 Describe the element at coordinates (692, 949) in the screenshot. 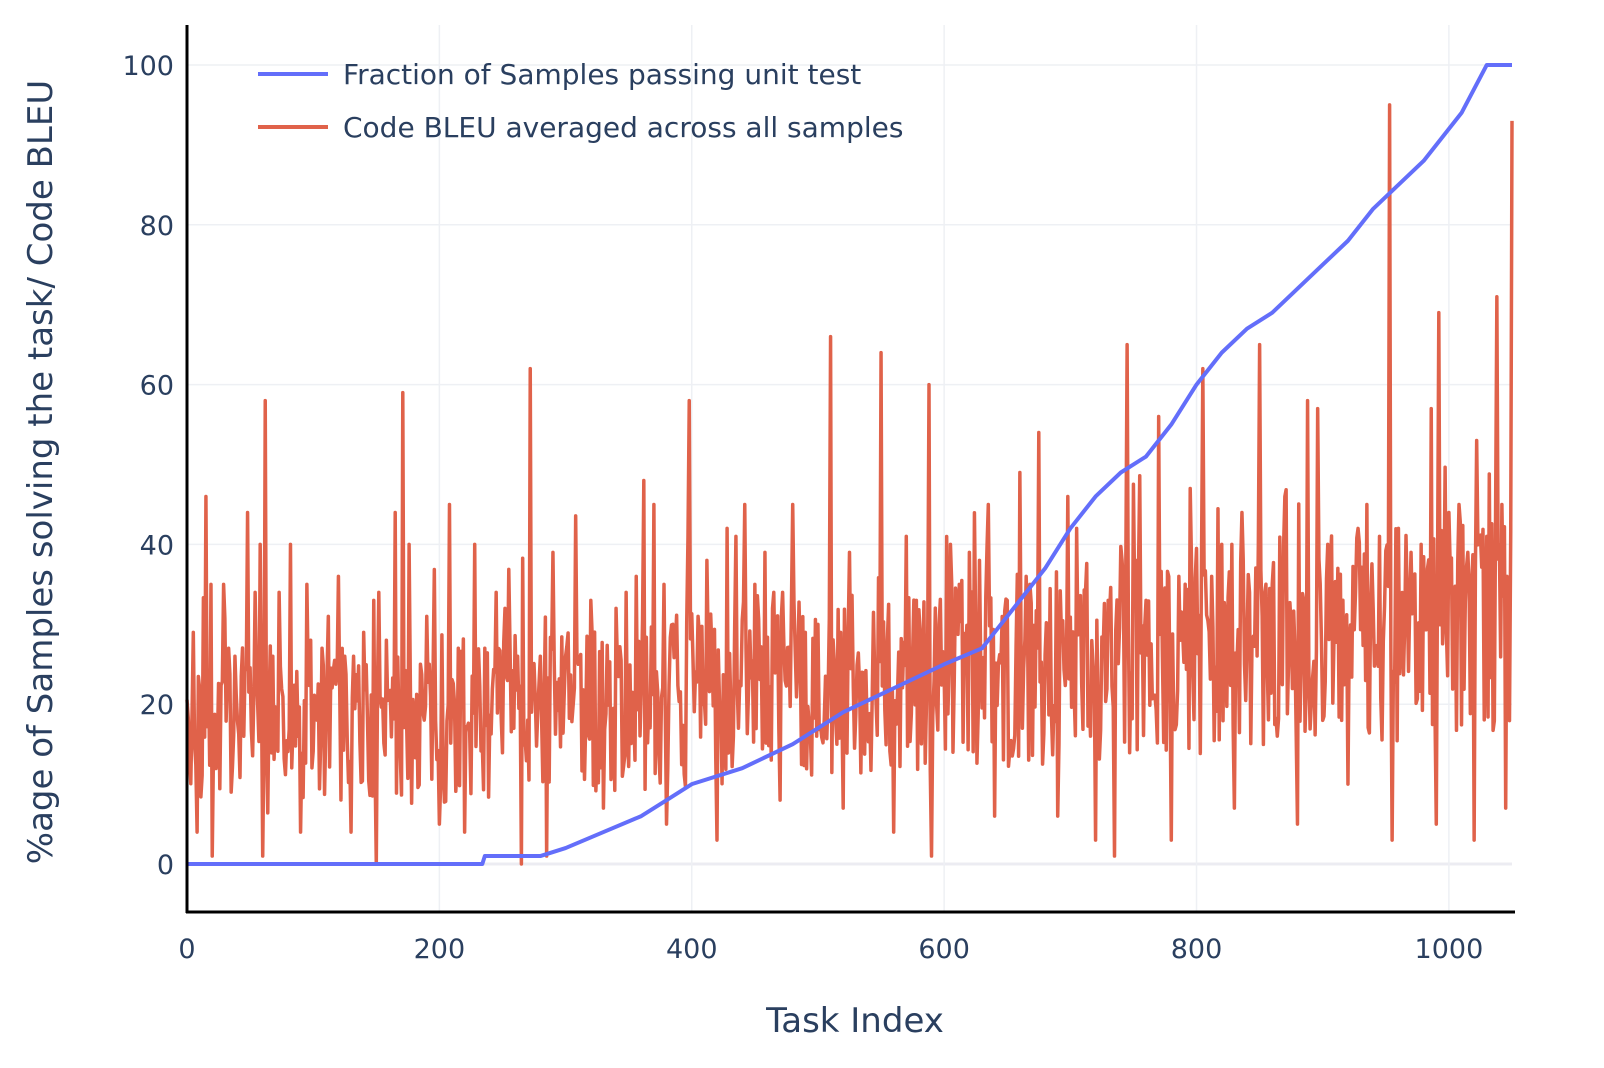

I see `x-tick-label: 400` at that location.